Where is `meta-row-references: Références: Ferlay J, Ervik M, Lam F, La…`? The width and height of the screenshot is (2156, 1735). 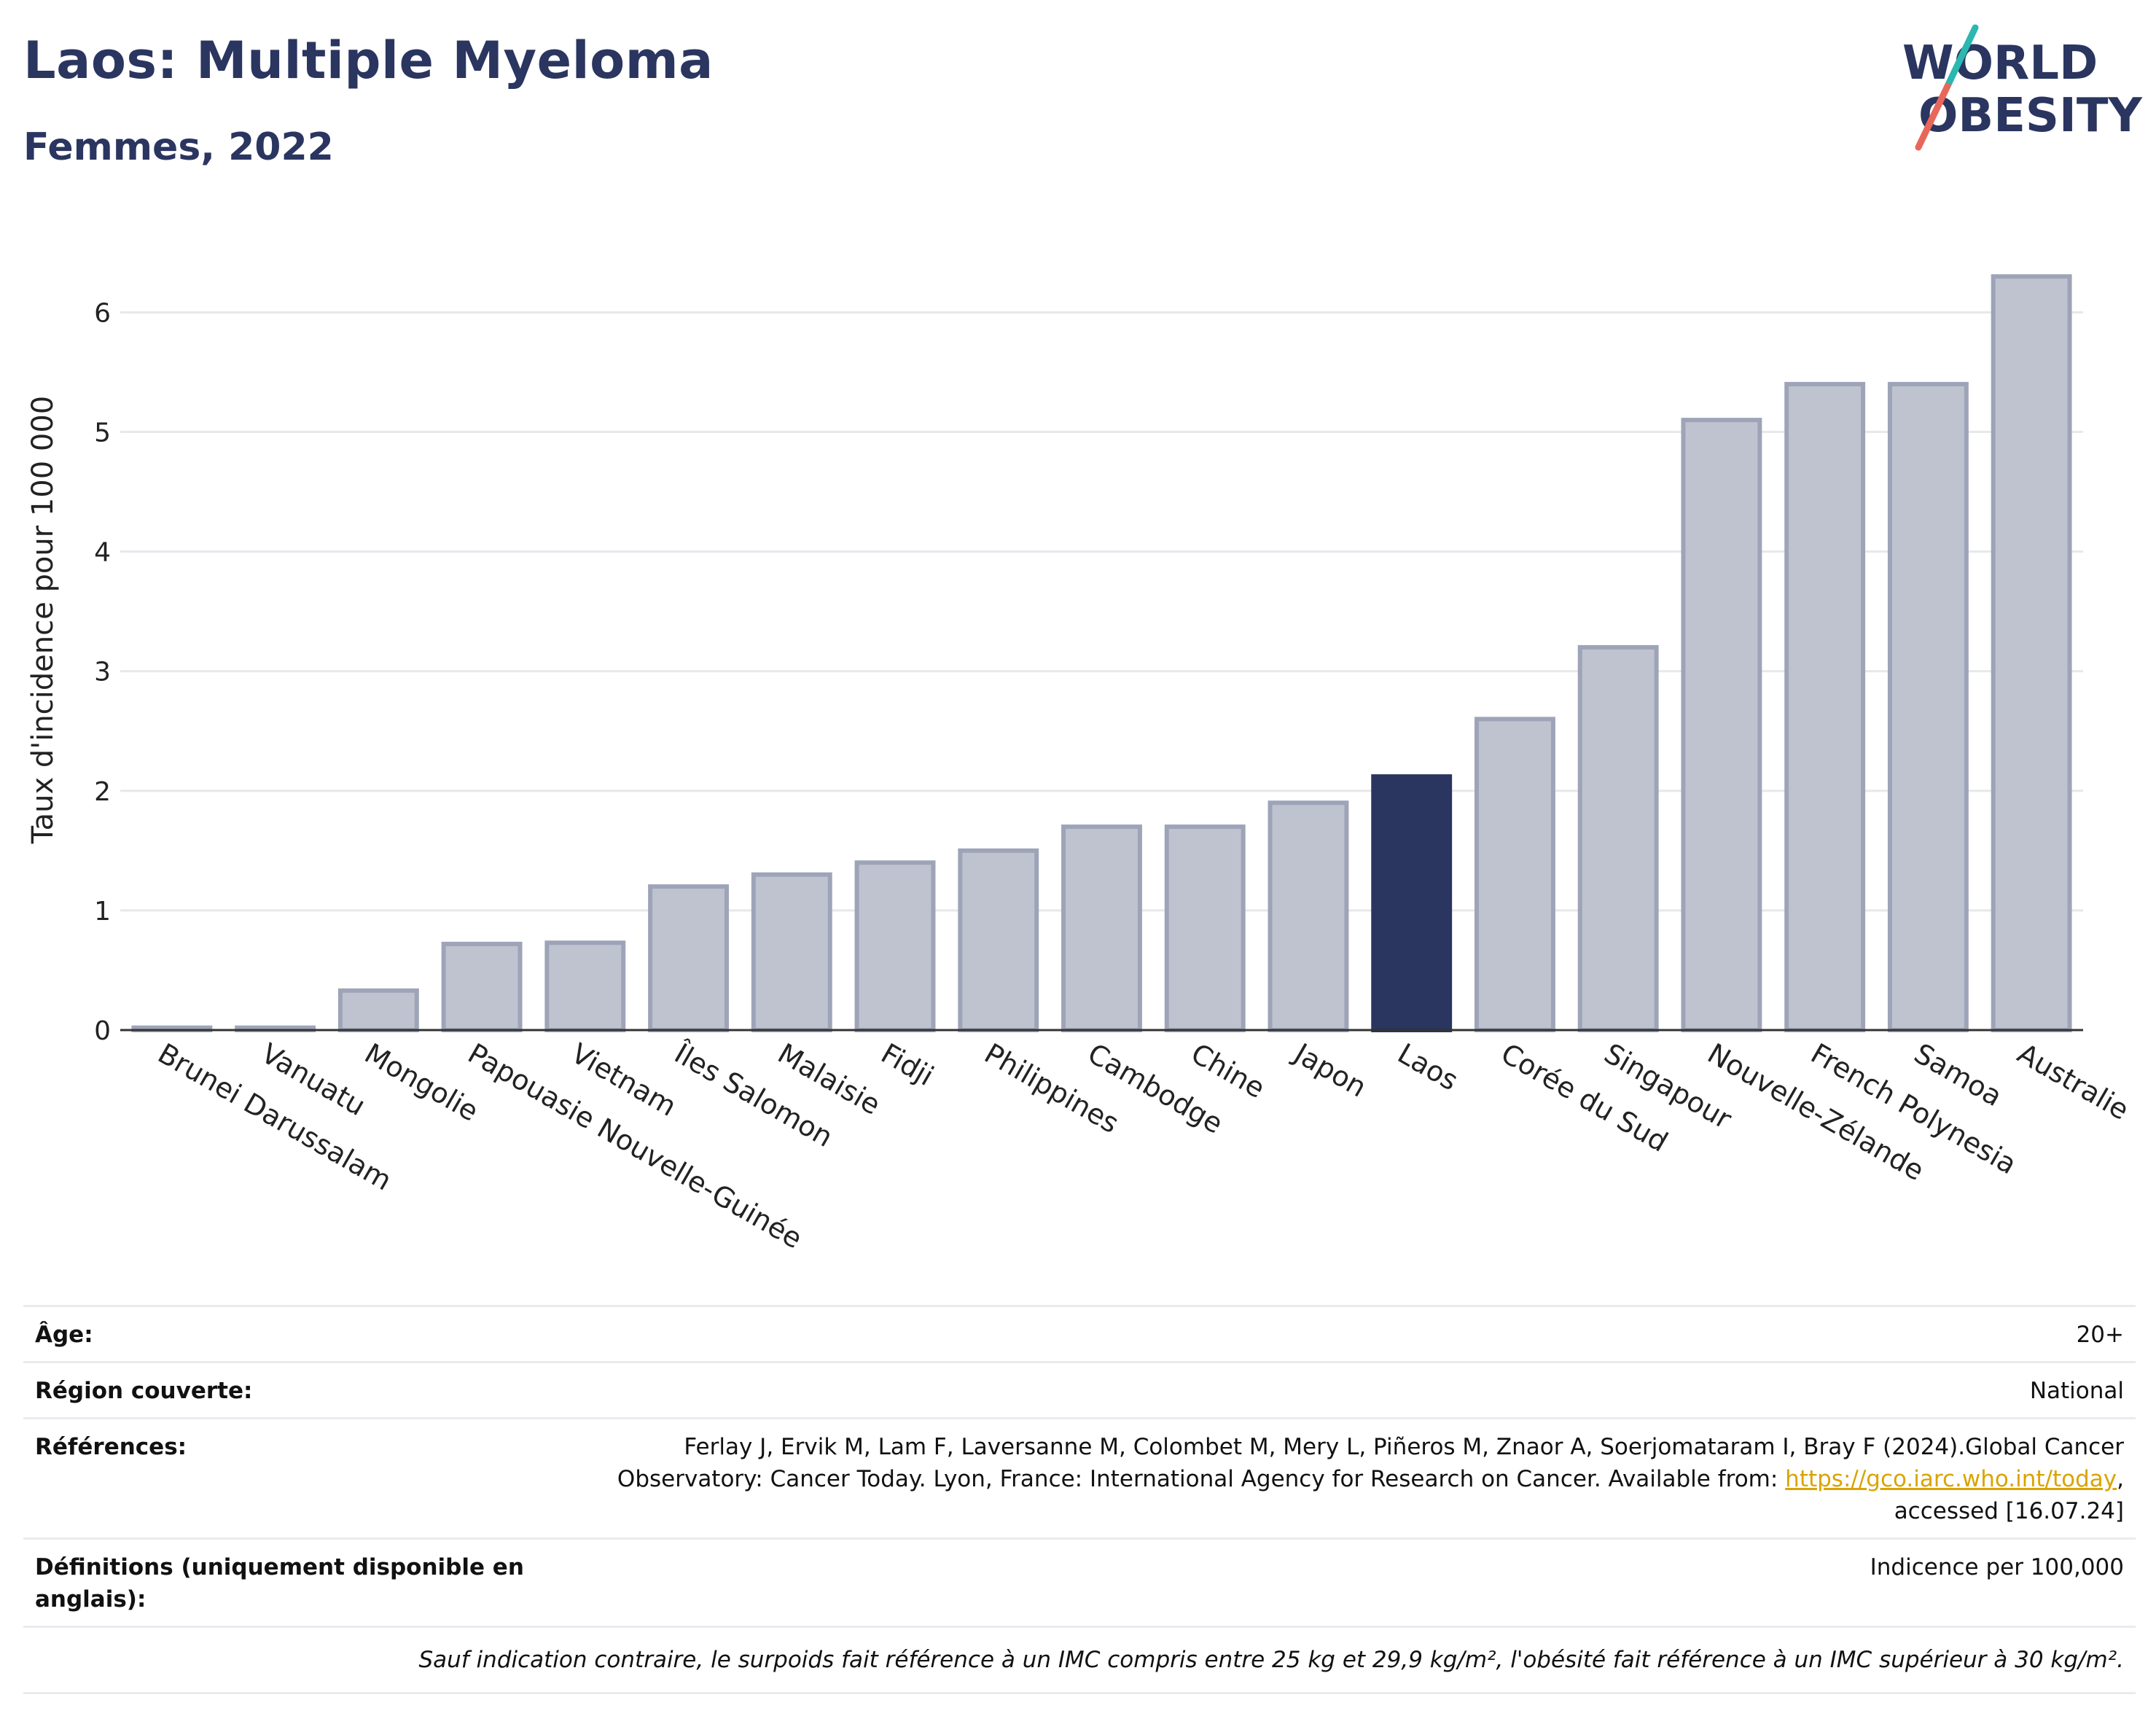
meta-row-references: Références: Ferlay J, Ervik M, Lam F, La… is located at coordinates (1079, 1477).